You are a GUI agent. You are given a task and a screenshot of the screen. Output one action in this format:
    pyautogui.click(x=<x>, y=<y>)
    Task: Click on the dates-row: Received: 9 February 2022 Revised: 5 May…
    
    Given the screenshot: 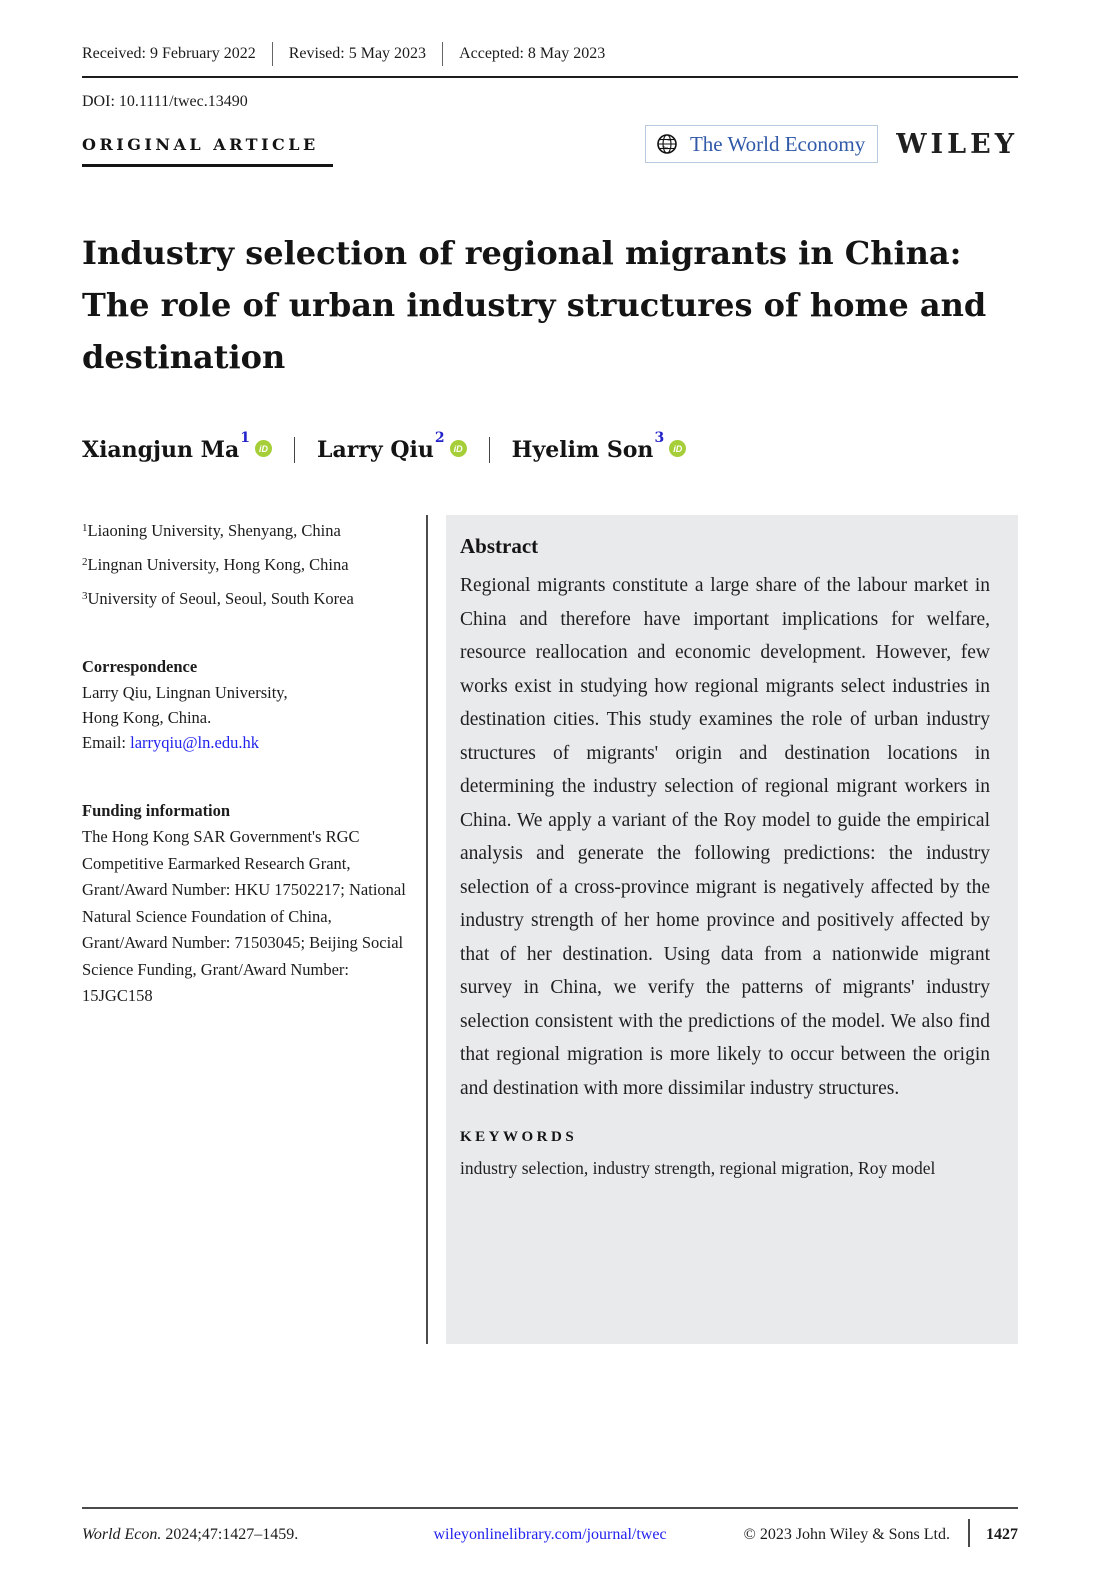 What is the action you would take?
    pyautogui.click(x=550, y=60)
    